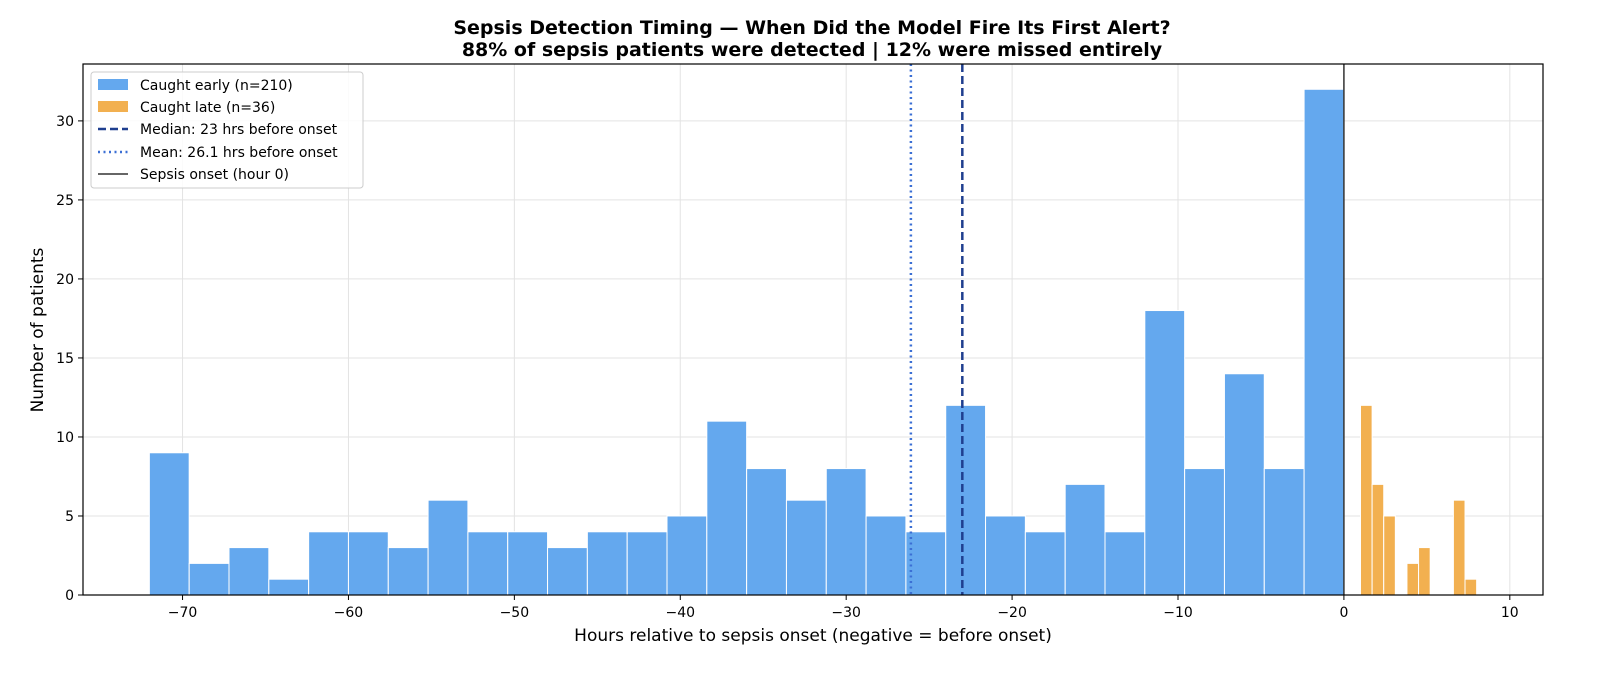 This screenshot has width=1618, height=686. Describe the element at coordinates (1012, 613) in the screenshot. I see `x-tick-label: −20` at that location.